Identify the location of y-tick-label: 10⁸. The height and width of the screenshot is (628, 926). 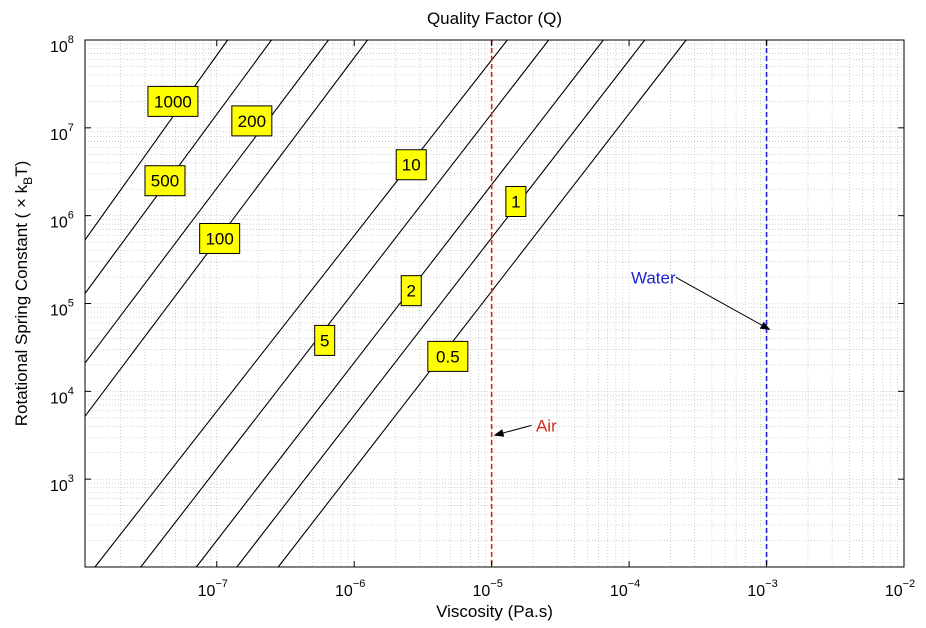
(62, 45).